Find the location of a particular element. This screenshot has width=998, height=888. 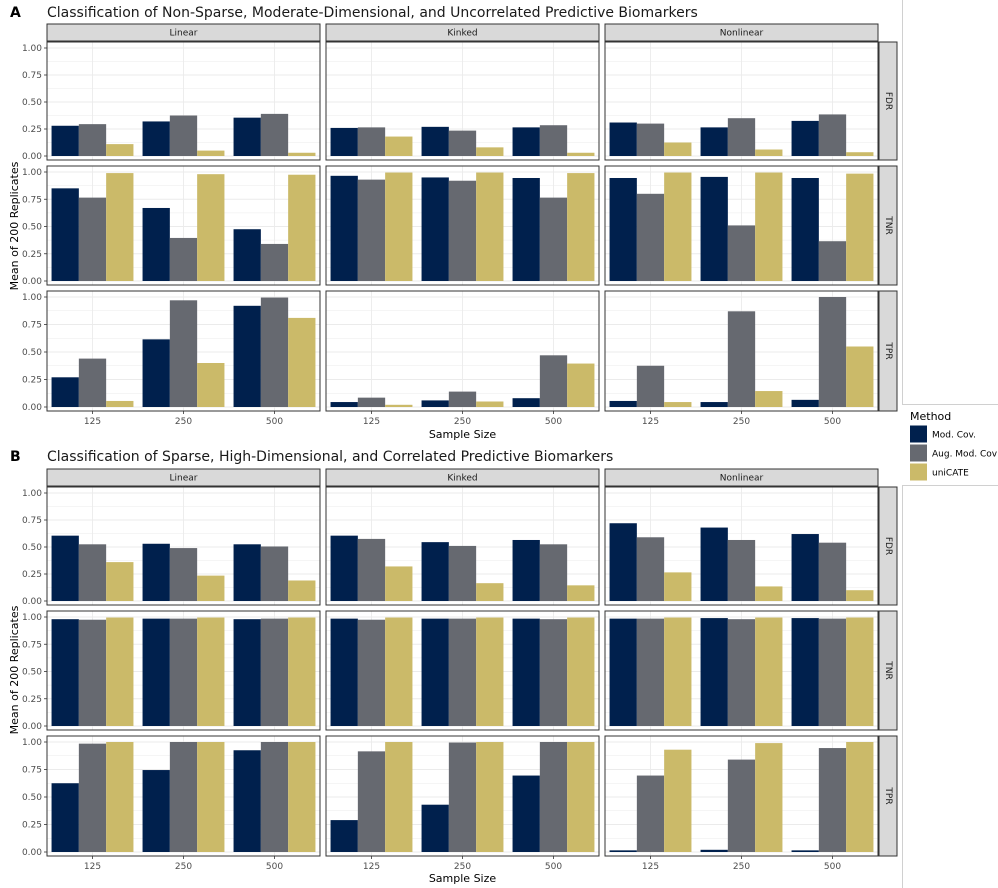

bar-fdr-linear-125-mod-cov is located at coordinates (65, 568).